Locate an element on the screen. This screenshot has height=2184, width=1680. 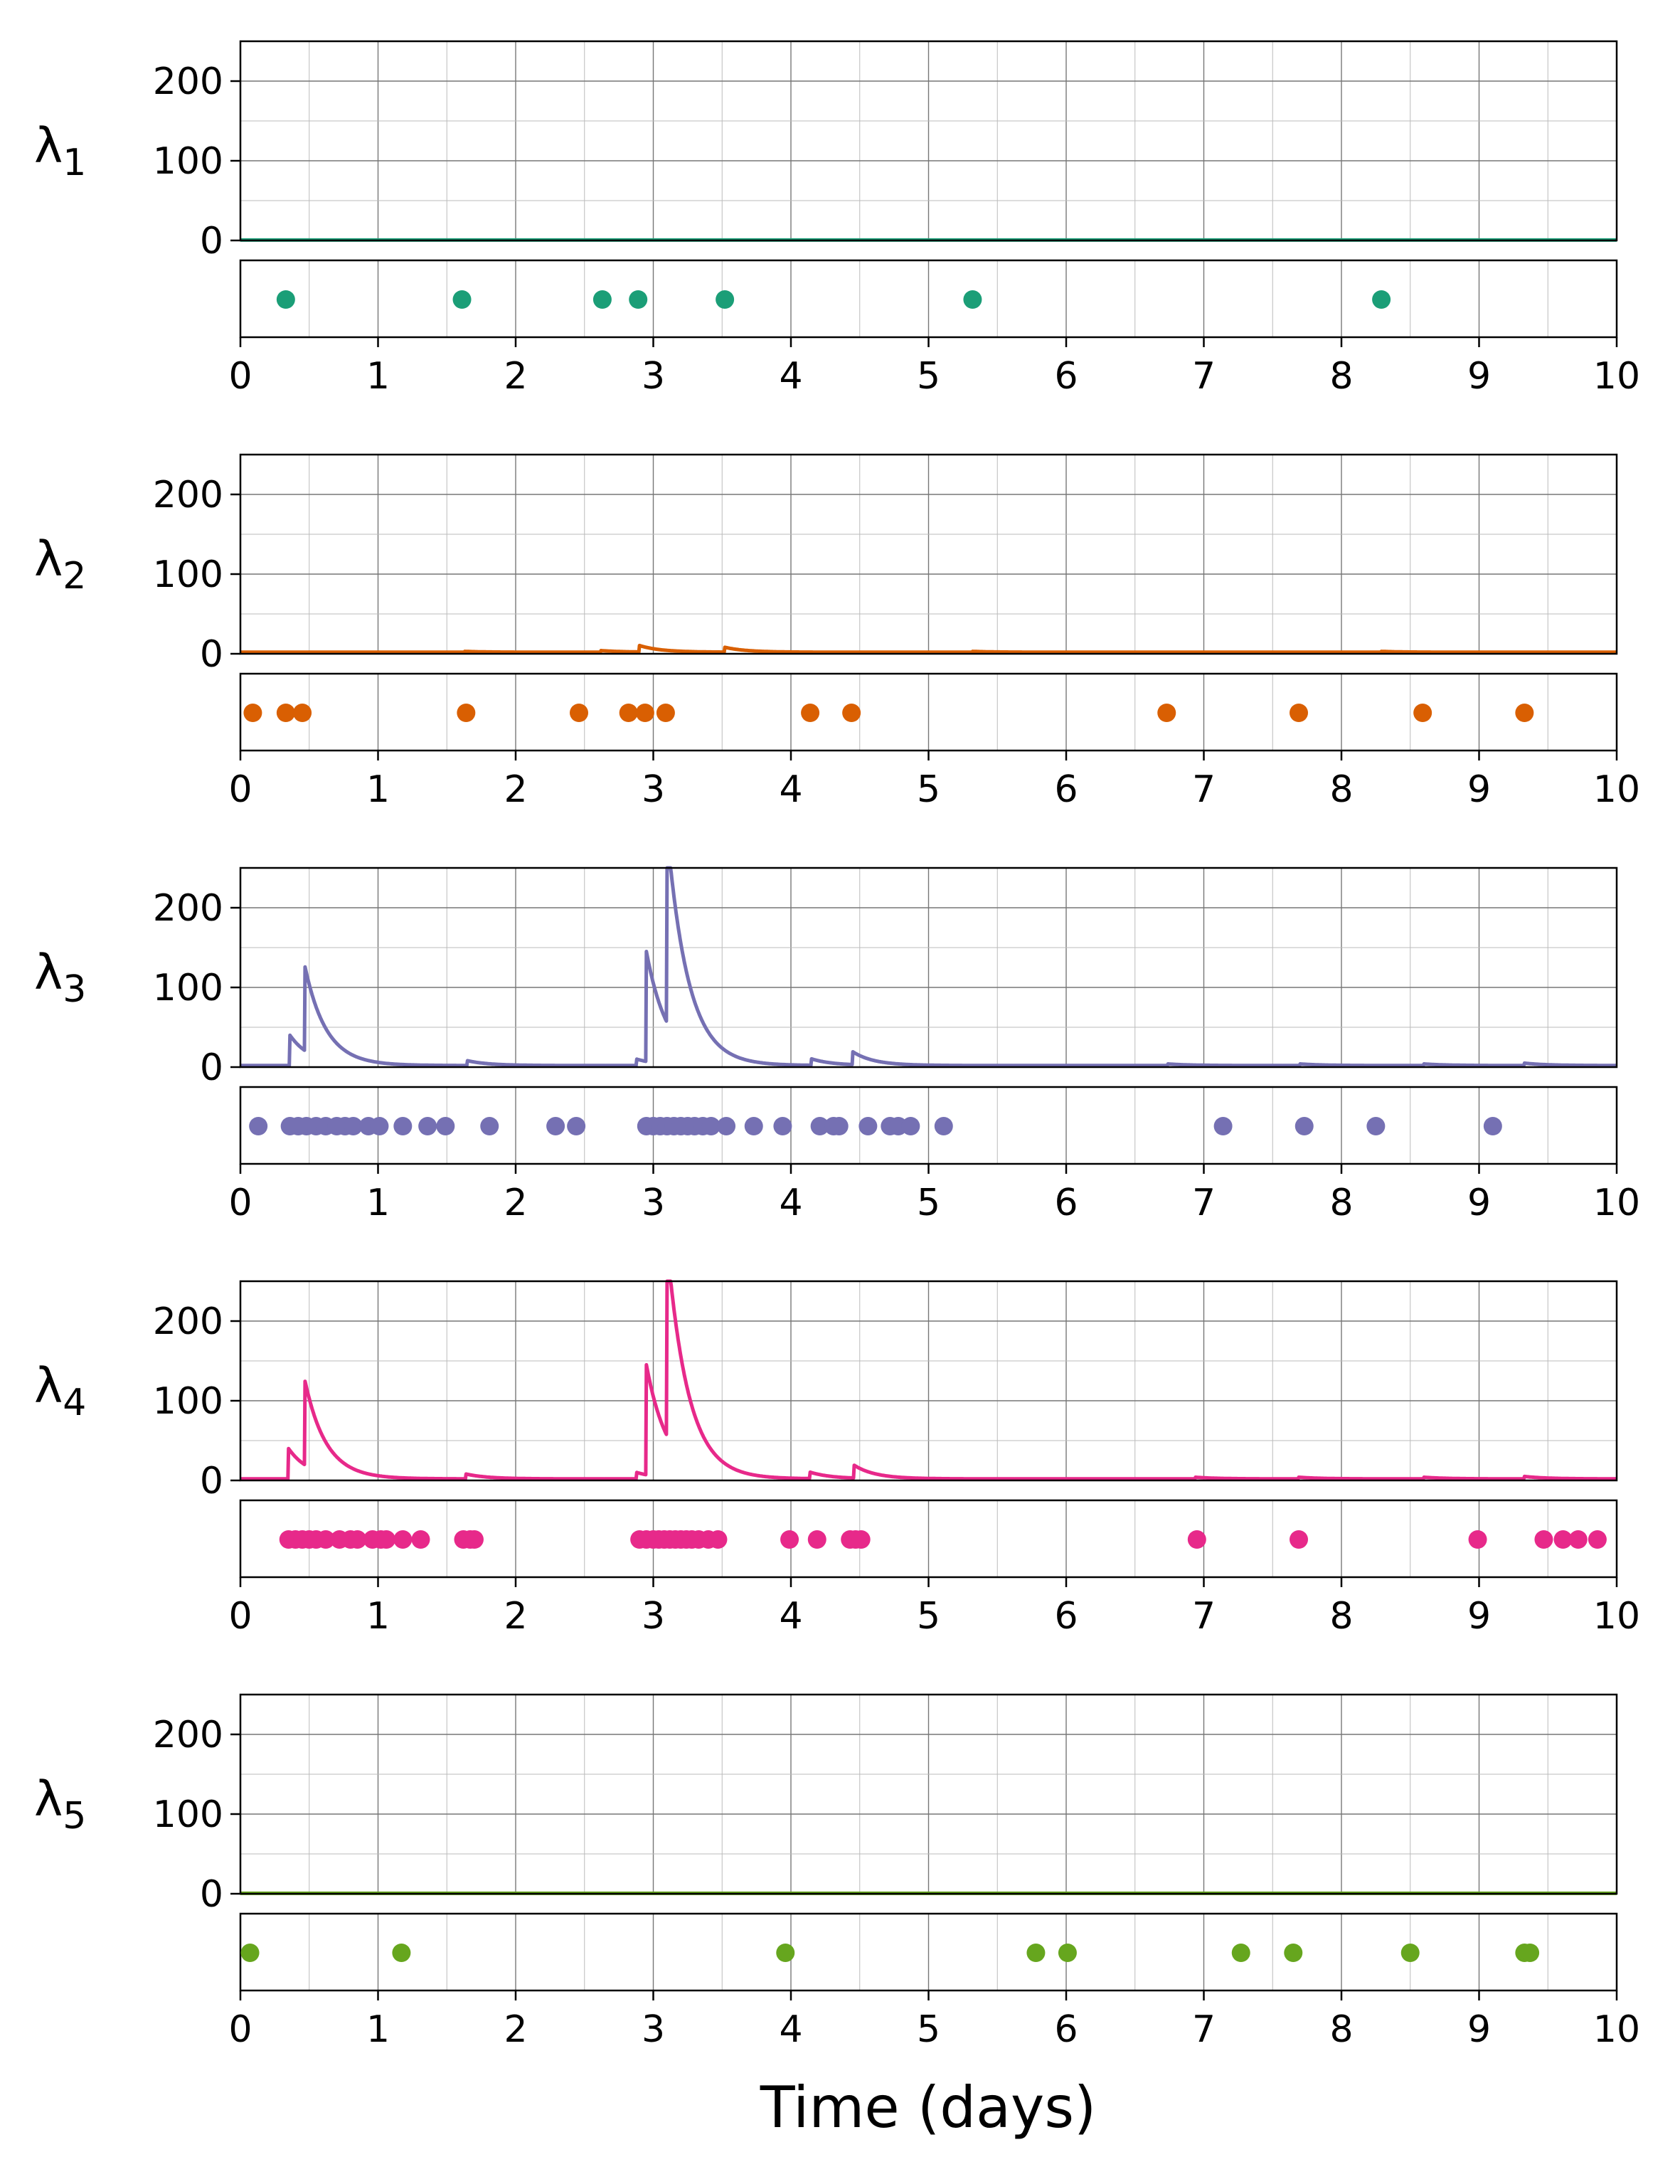
ylabel-subscript: 5 is located at coordinates (74, 1816).